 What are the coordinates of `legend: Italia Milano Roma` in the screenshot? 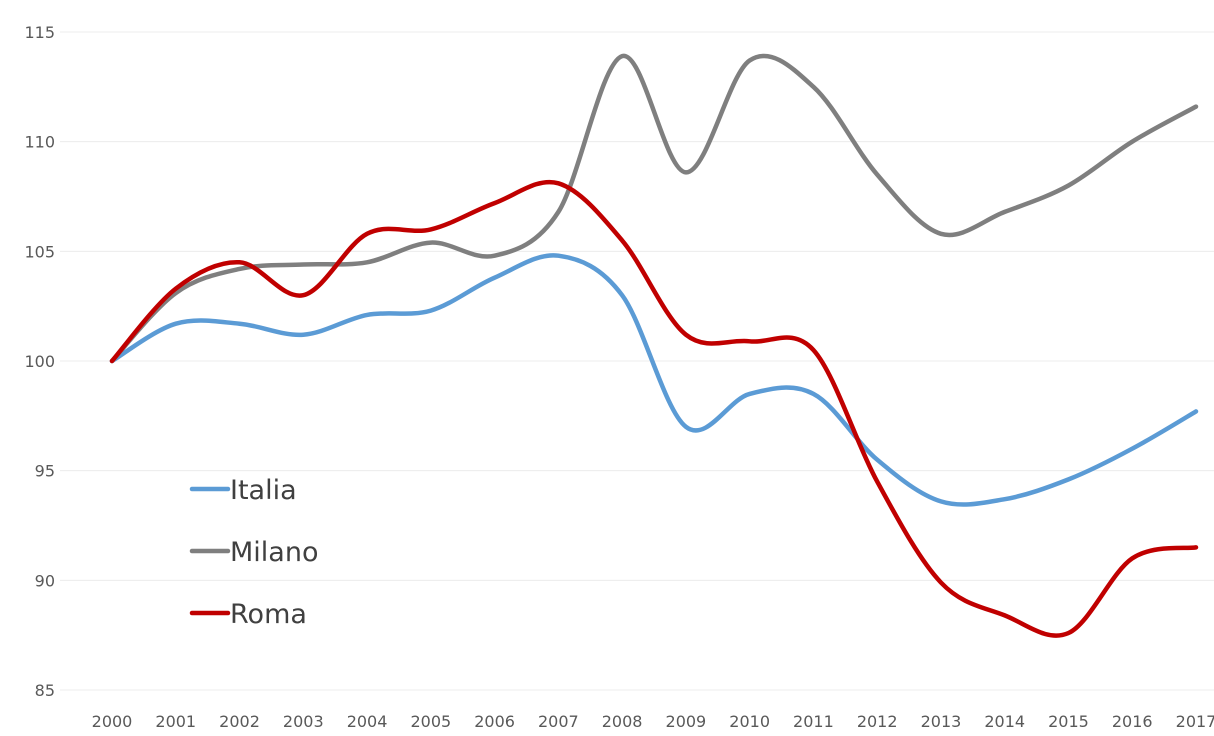 It's located at (253, 552).